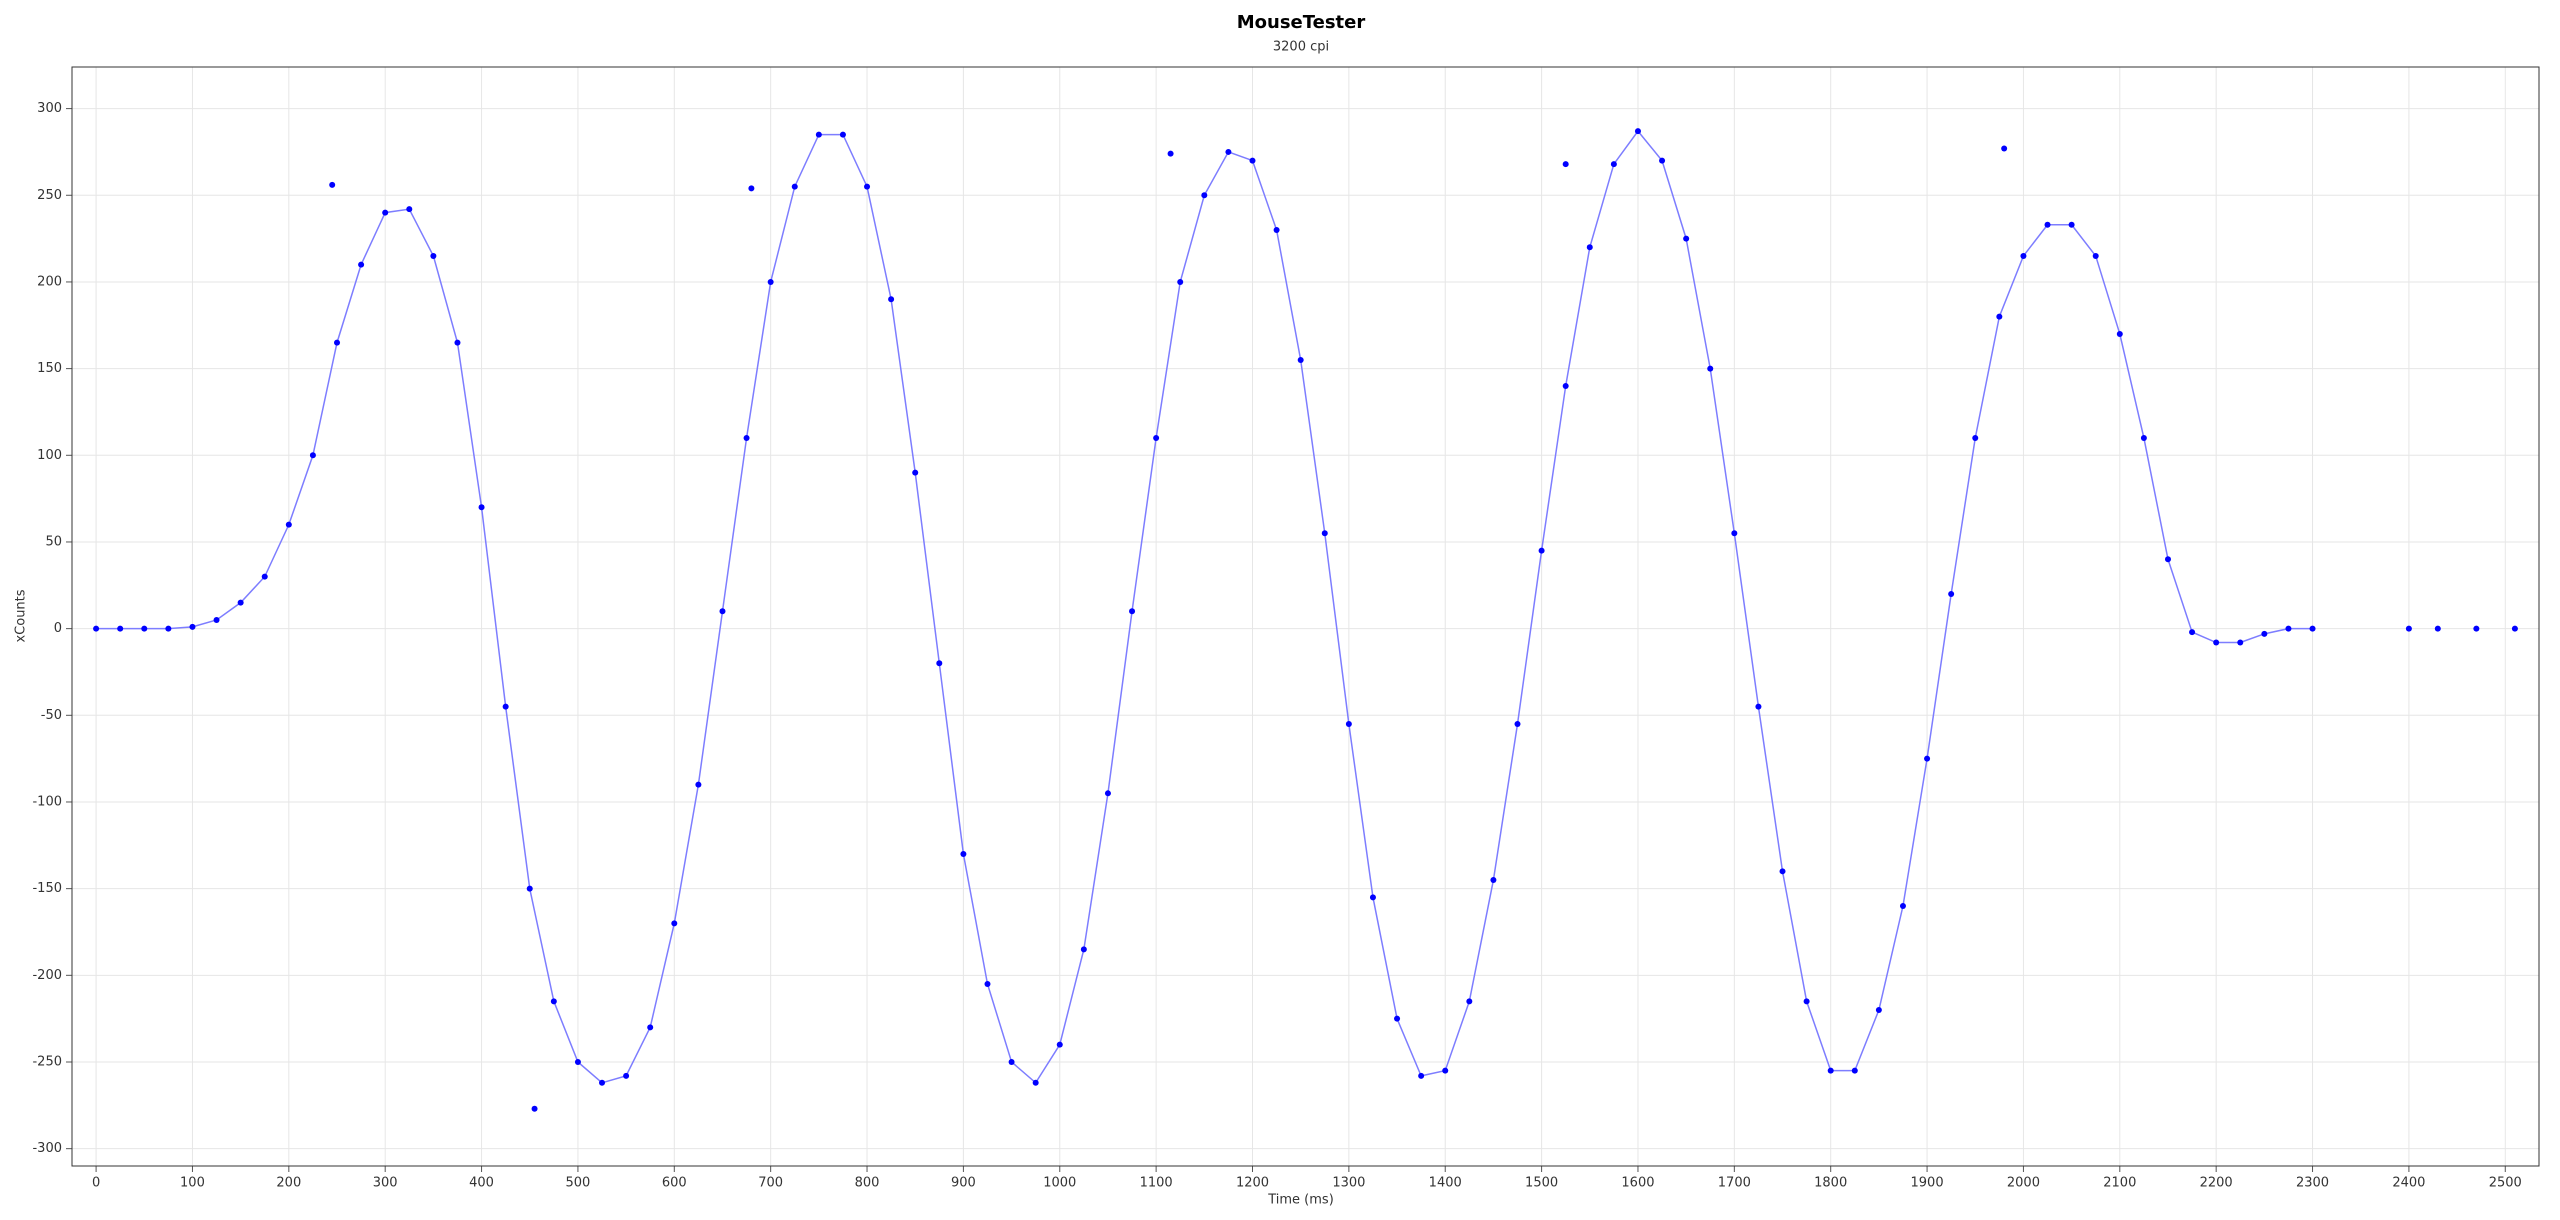  Describe the element at coordinates (1156, 1183) in the screenshot. I see `x-tick-label: 1100` at that location.